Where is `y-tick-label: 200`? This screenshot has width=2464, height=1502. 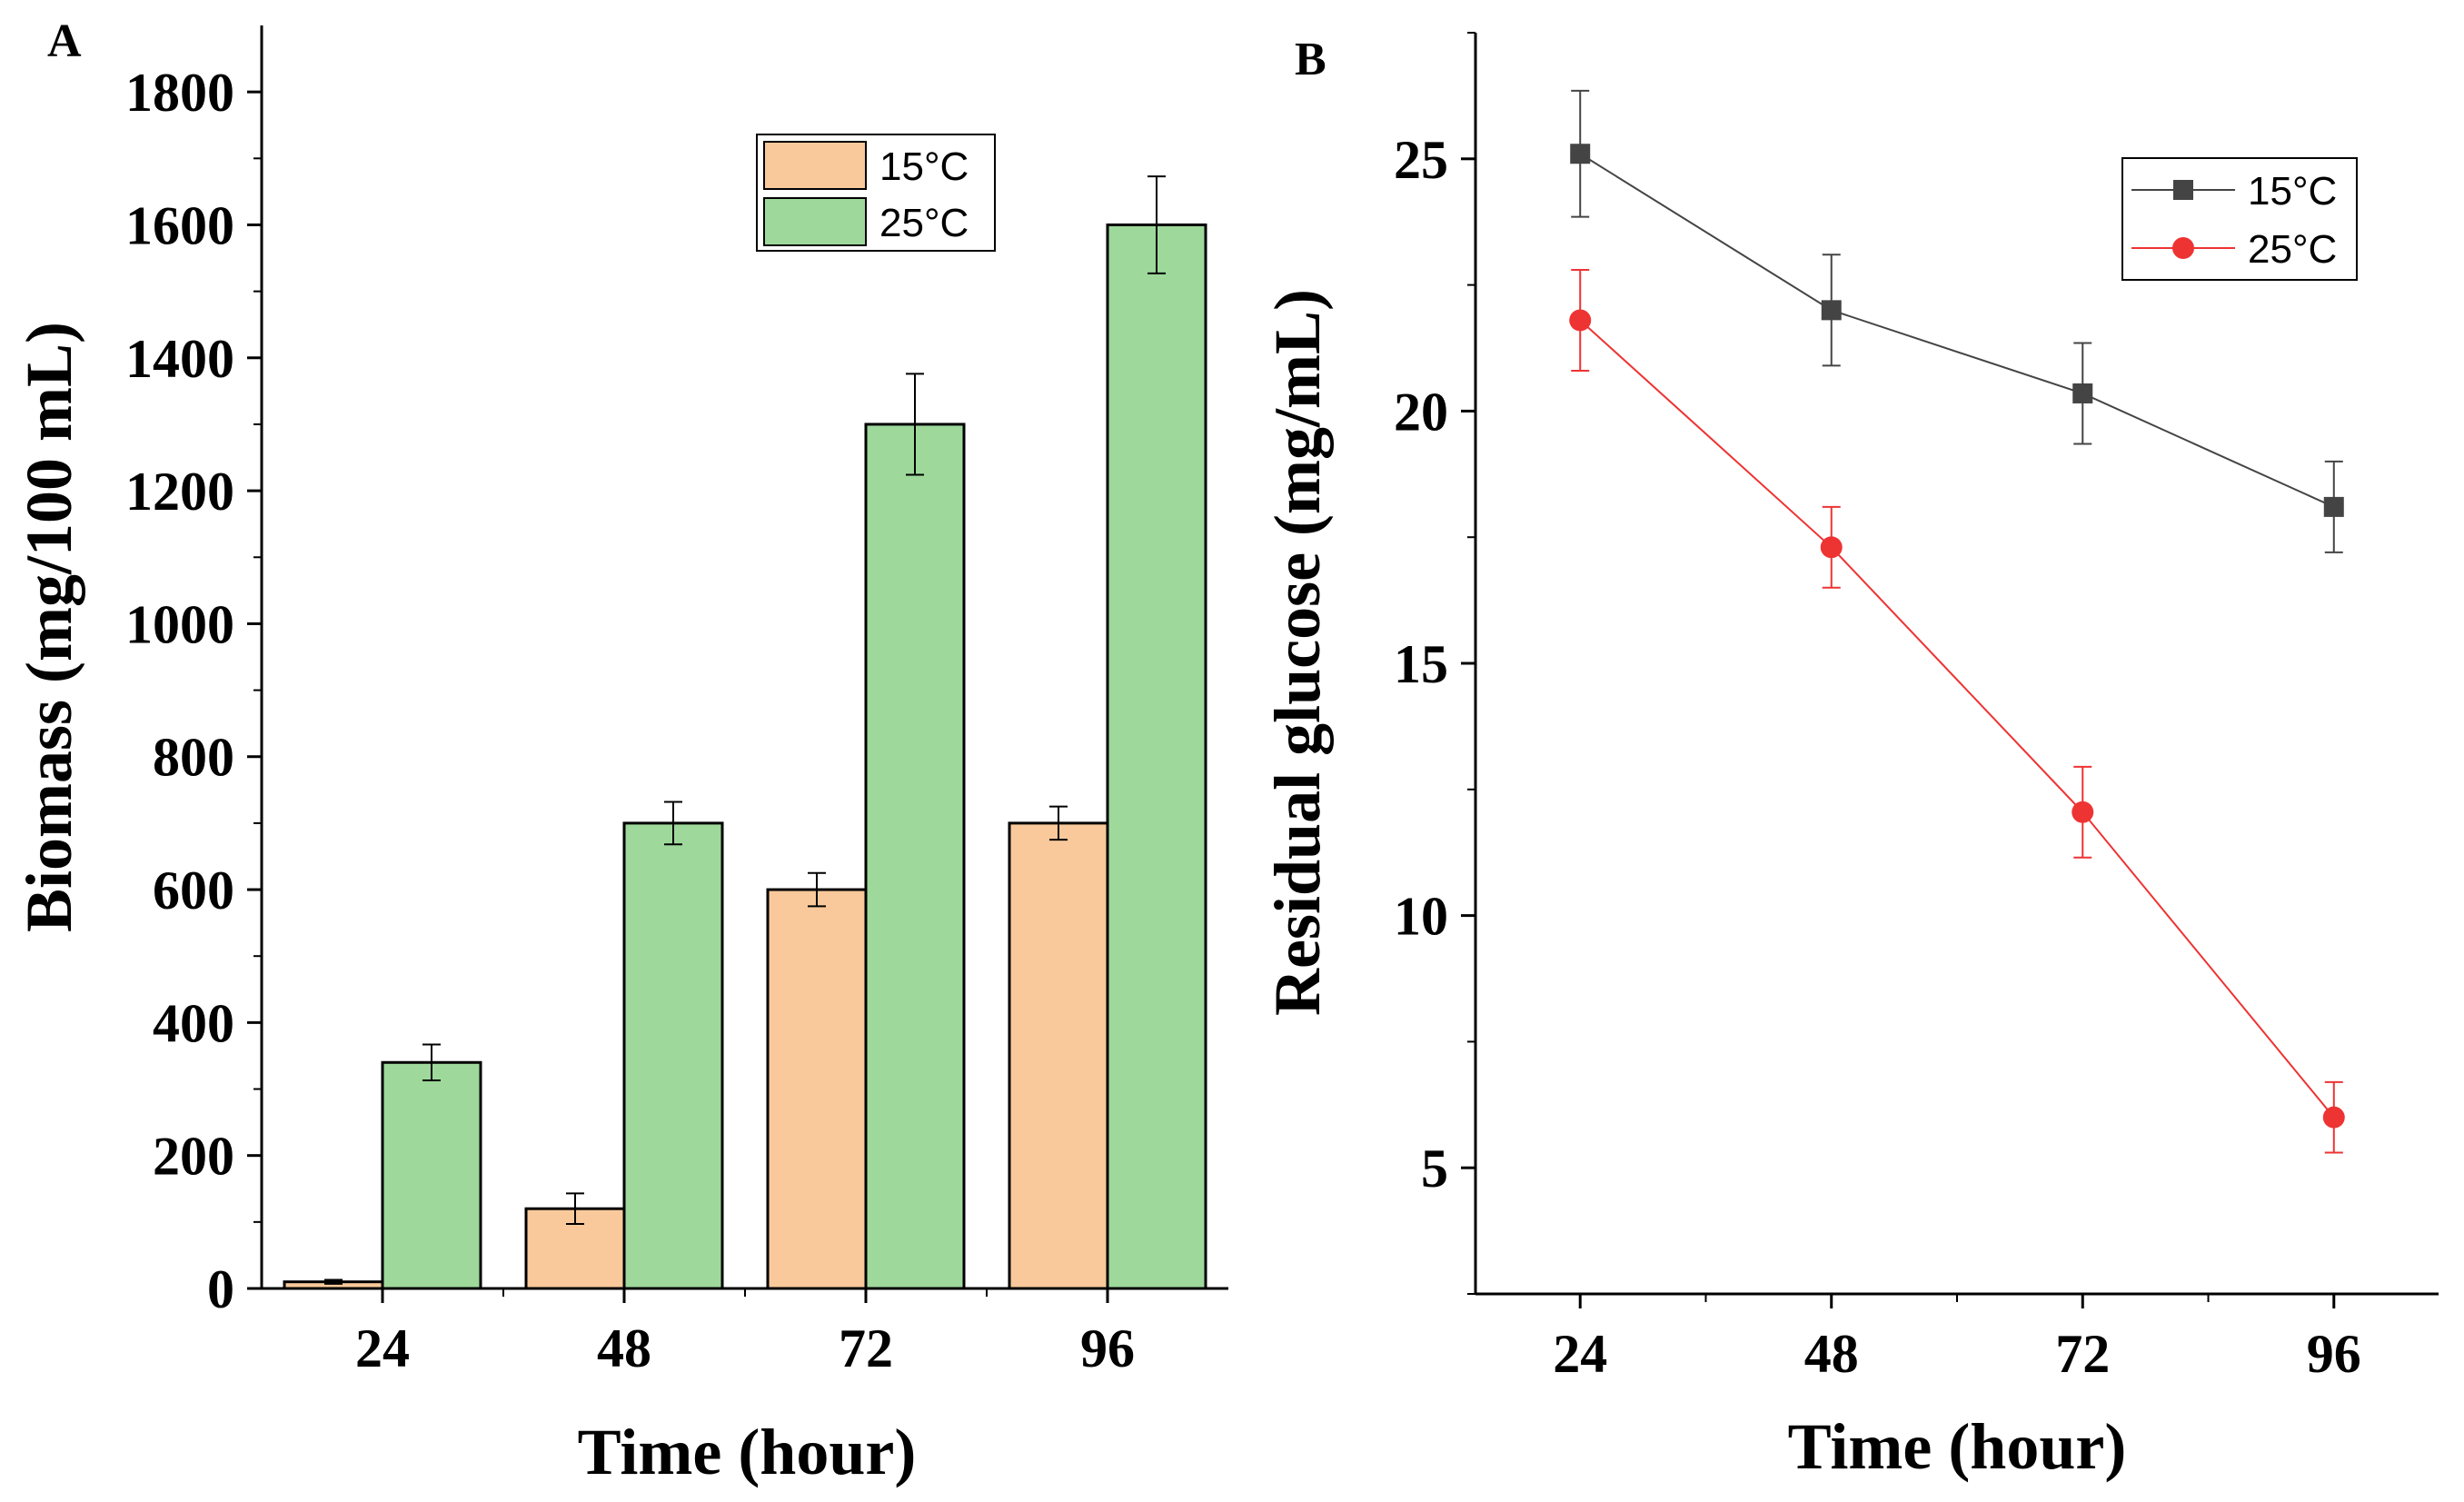 y-tick-label: 200 is located at coordinates (193, 1157).